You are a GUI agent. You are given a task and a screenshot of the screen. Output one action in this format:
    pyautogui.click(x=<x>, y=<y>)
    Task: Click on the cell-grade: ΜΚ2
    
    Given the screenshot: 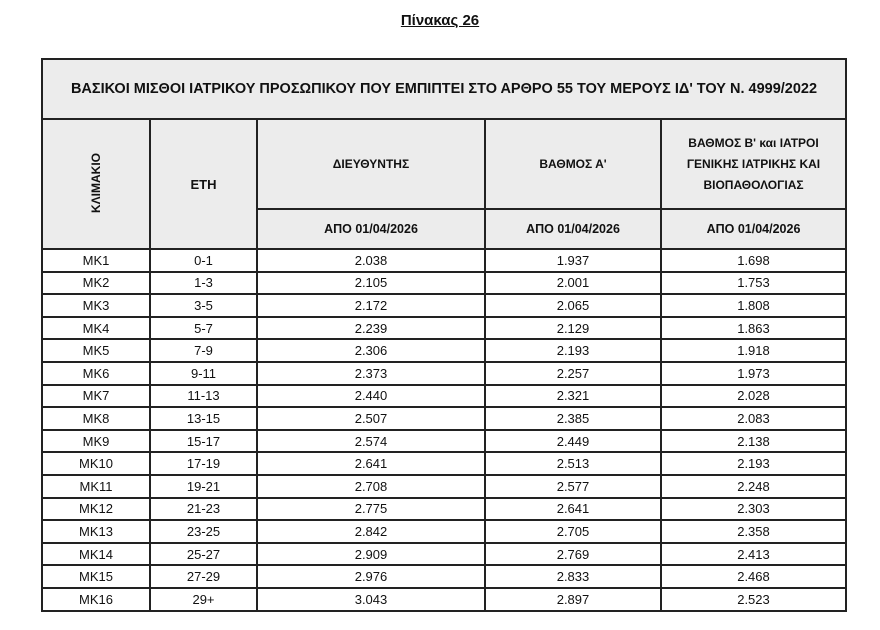 What is the action you would take?
    pyautogui.click(x=96, y=283)
    